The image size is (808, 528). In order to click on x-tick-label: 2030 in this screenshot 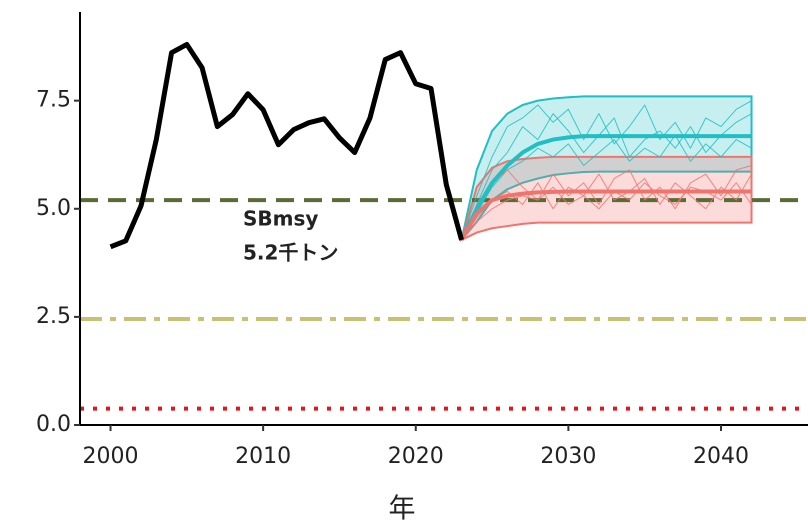, I will do `click(568, 456)`.